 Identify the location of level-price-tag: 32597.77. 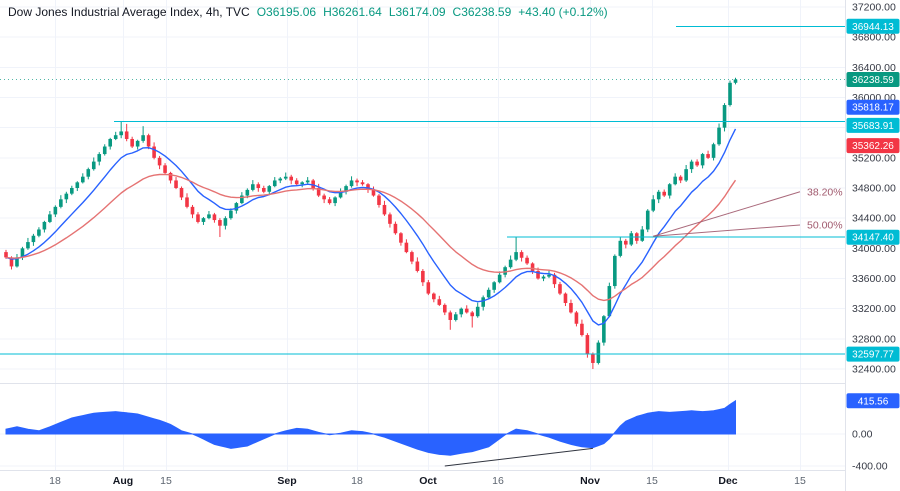
(873, 354).